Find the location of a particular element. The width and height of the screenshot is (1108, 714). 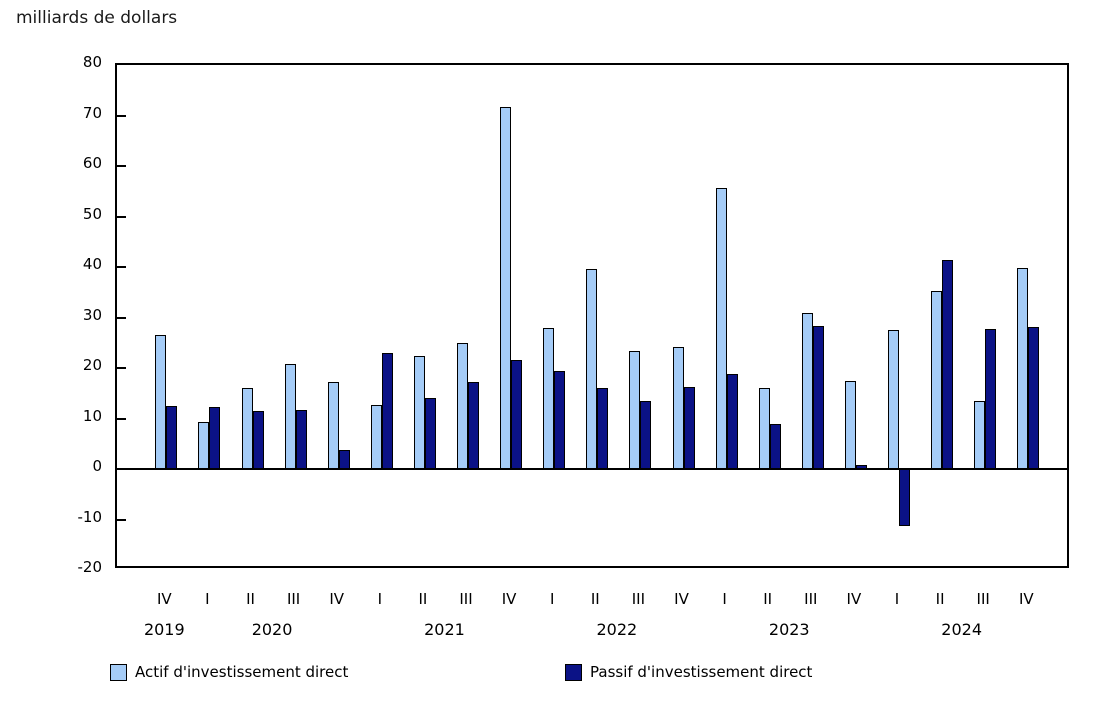

passif-legend-swatch is located at coordinates (573, 672).